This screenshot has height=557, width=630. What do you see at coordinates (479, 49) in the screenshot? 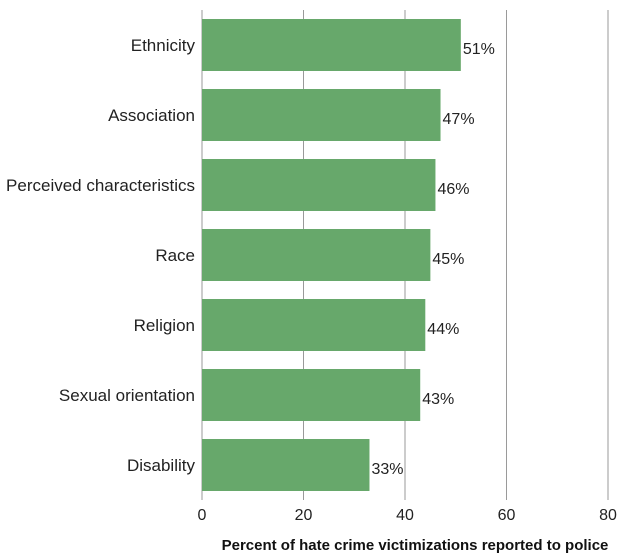
I see `value-label: 51%` at bounding box center [479, 49].